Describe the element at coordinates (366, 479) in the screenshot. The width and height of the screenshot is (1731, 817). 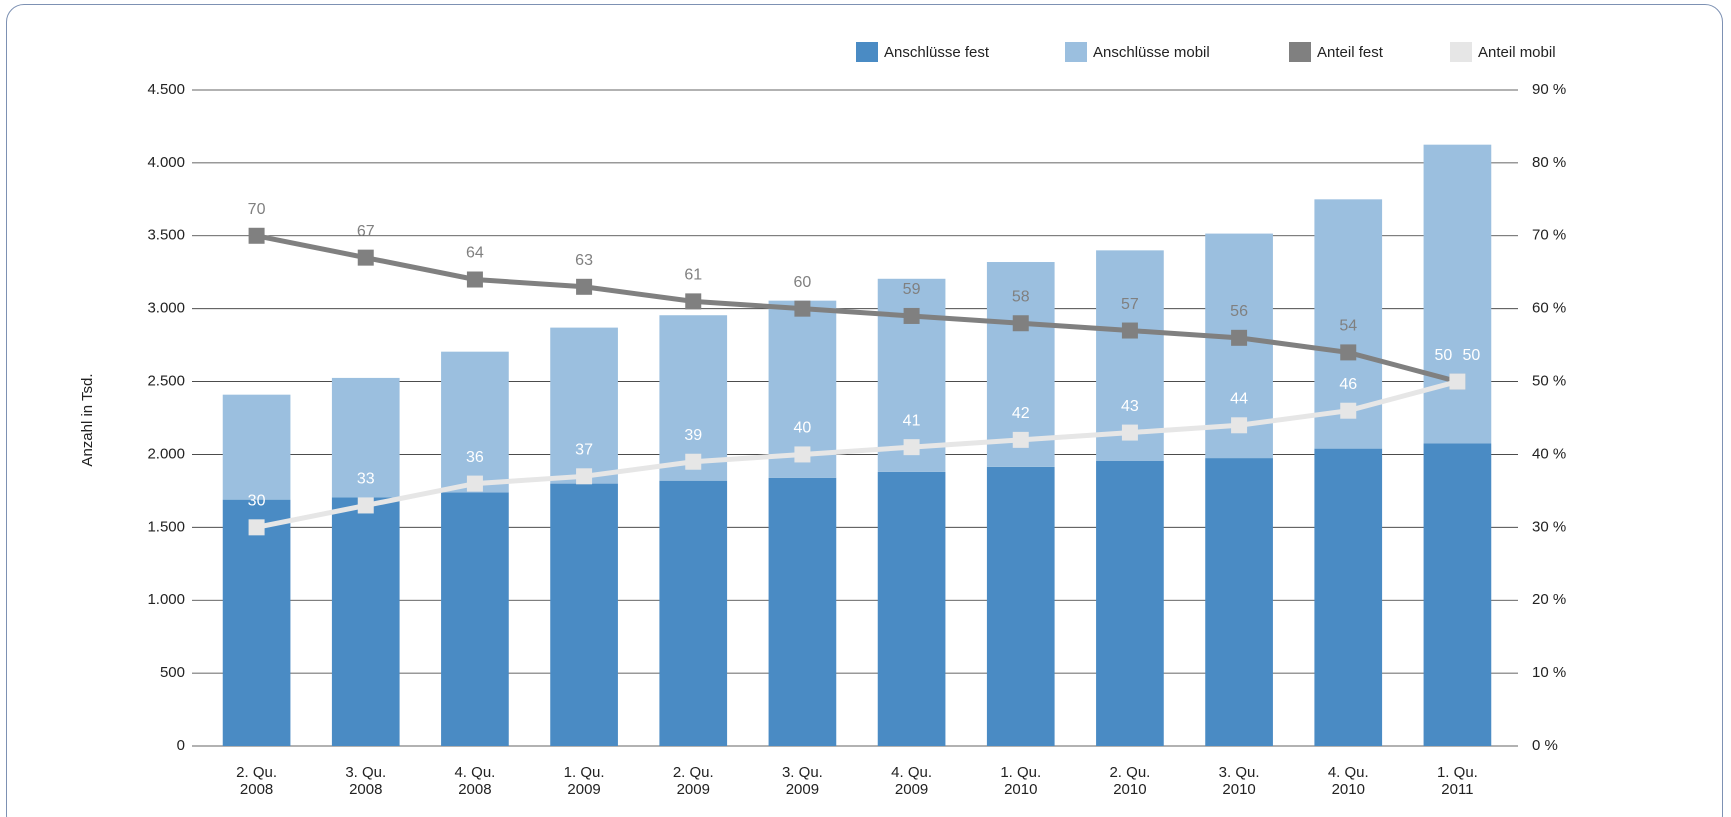
I see `data-label: 33` at that location.